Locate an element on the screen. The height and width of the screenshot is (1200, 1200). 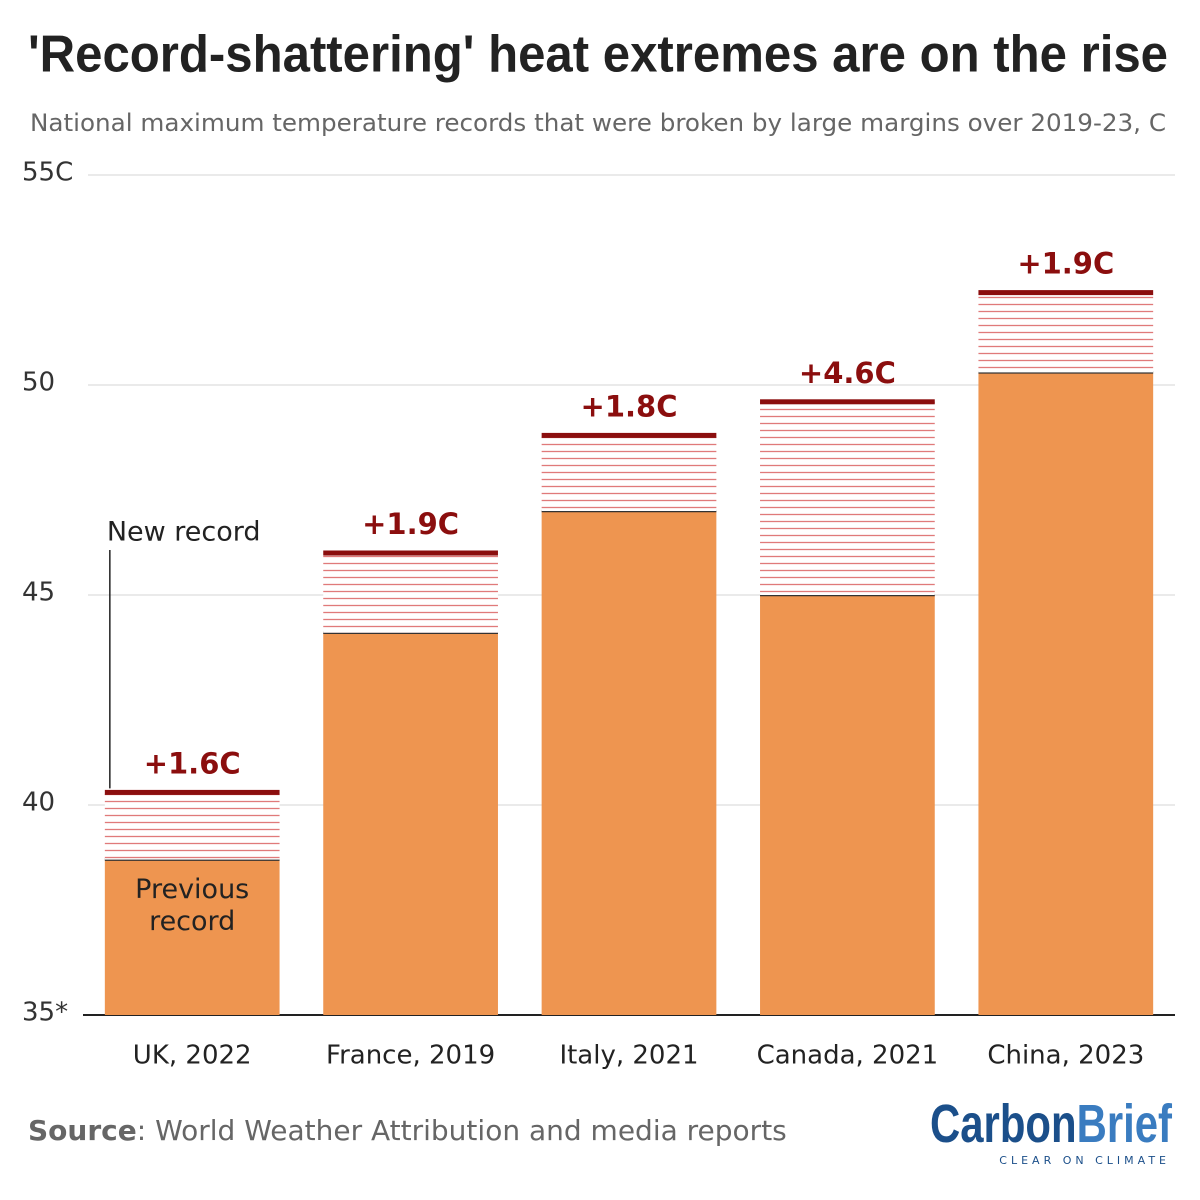
value-label: +4.6C is located at coordinates (847, 373).